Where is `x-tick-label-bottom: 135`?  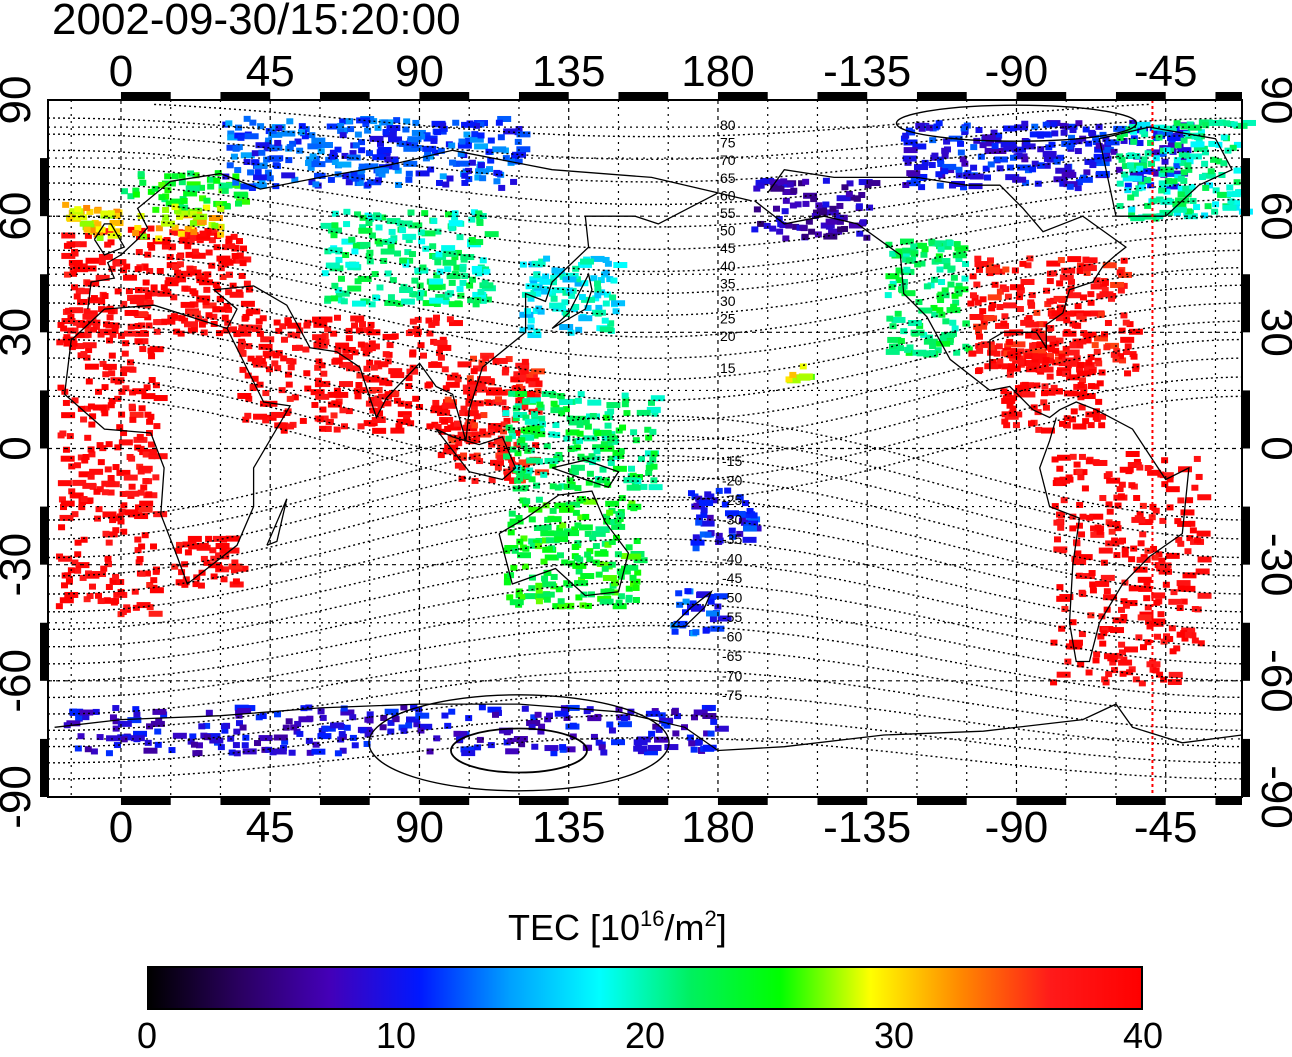
x-tick-label-bottom: 135 is located at coordinates (568, 827).